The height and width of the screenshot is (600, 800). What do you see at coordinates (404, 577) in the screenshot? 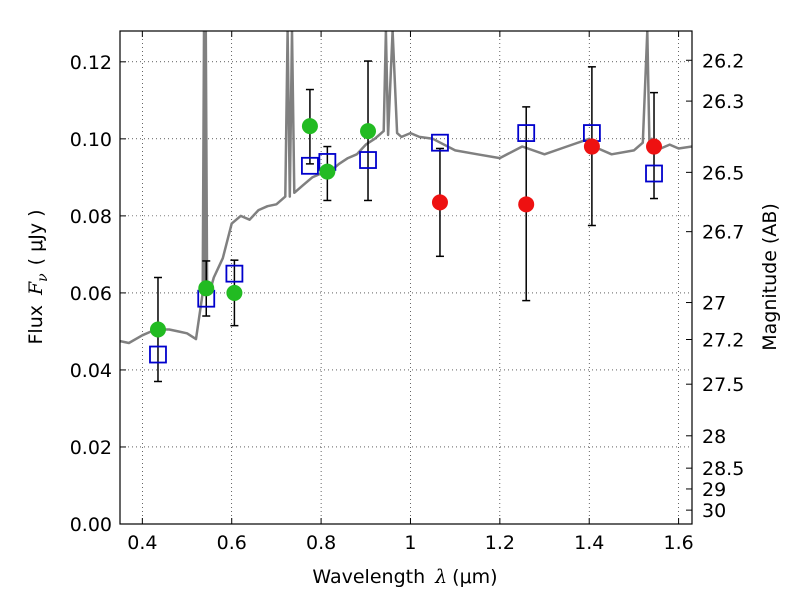
I see `x-axis-label: Wavelength λ (μm)` at bounding box center [404, 577].